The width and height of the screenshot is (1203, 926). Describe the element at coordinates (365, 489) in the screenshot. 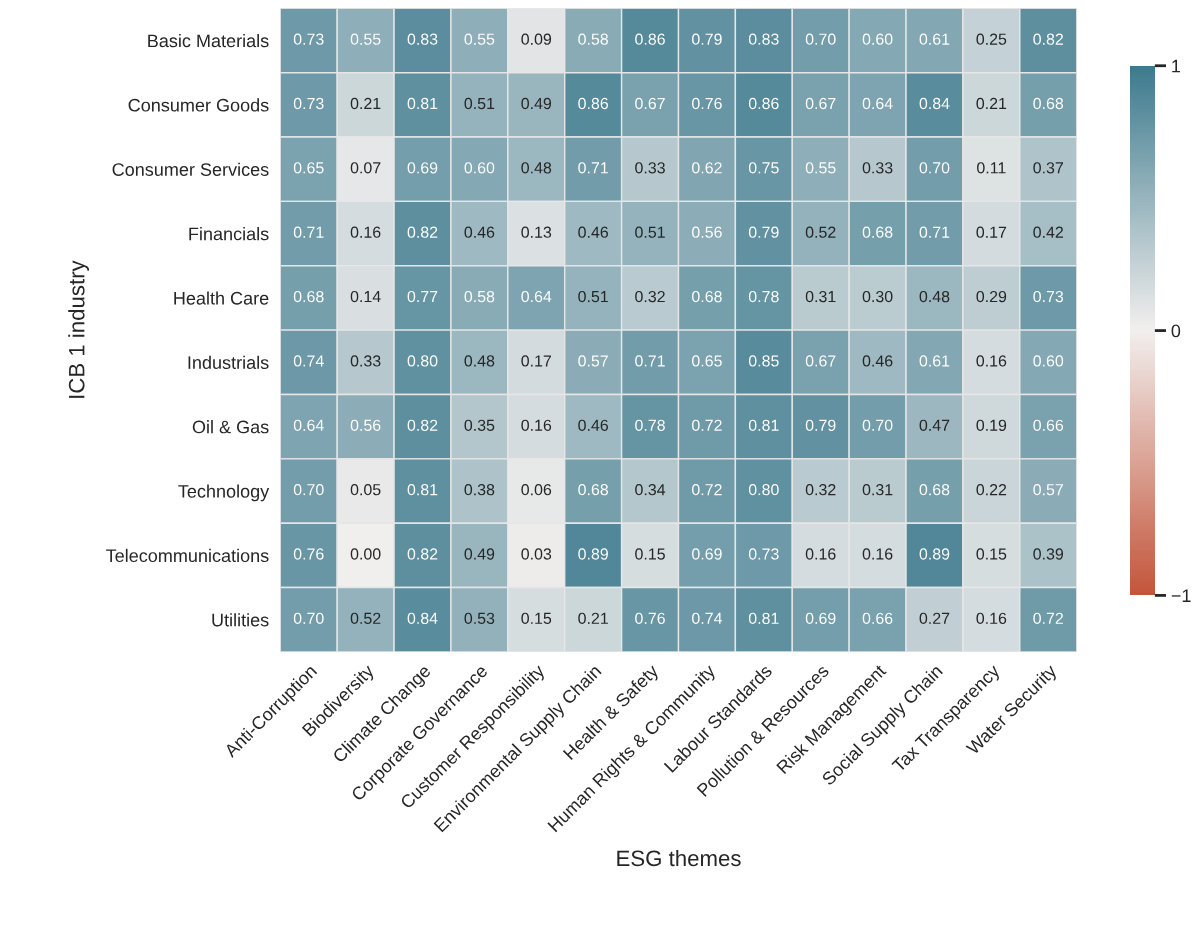

I see `data-label: 0.05` at that location.